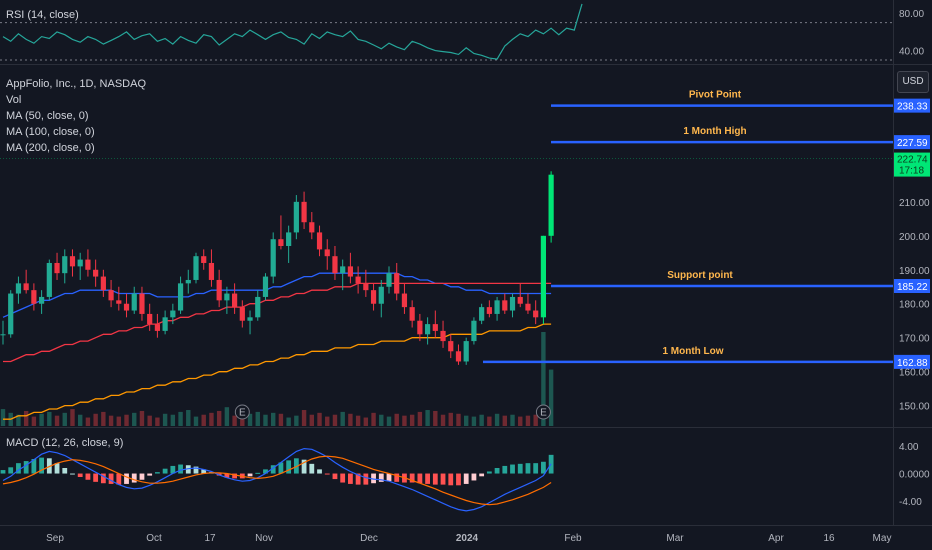  What do you see at coordinates (914, 271) in the screenshot?
I see `price-tick-label: 190.00` at bounding box center [914, 271].